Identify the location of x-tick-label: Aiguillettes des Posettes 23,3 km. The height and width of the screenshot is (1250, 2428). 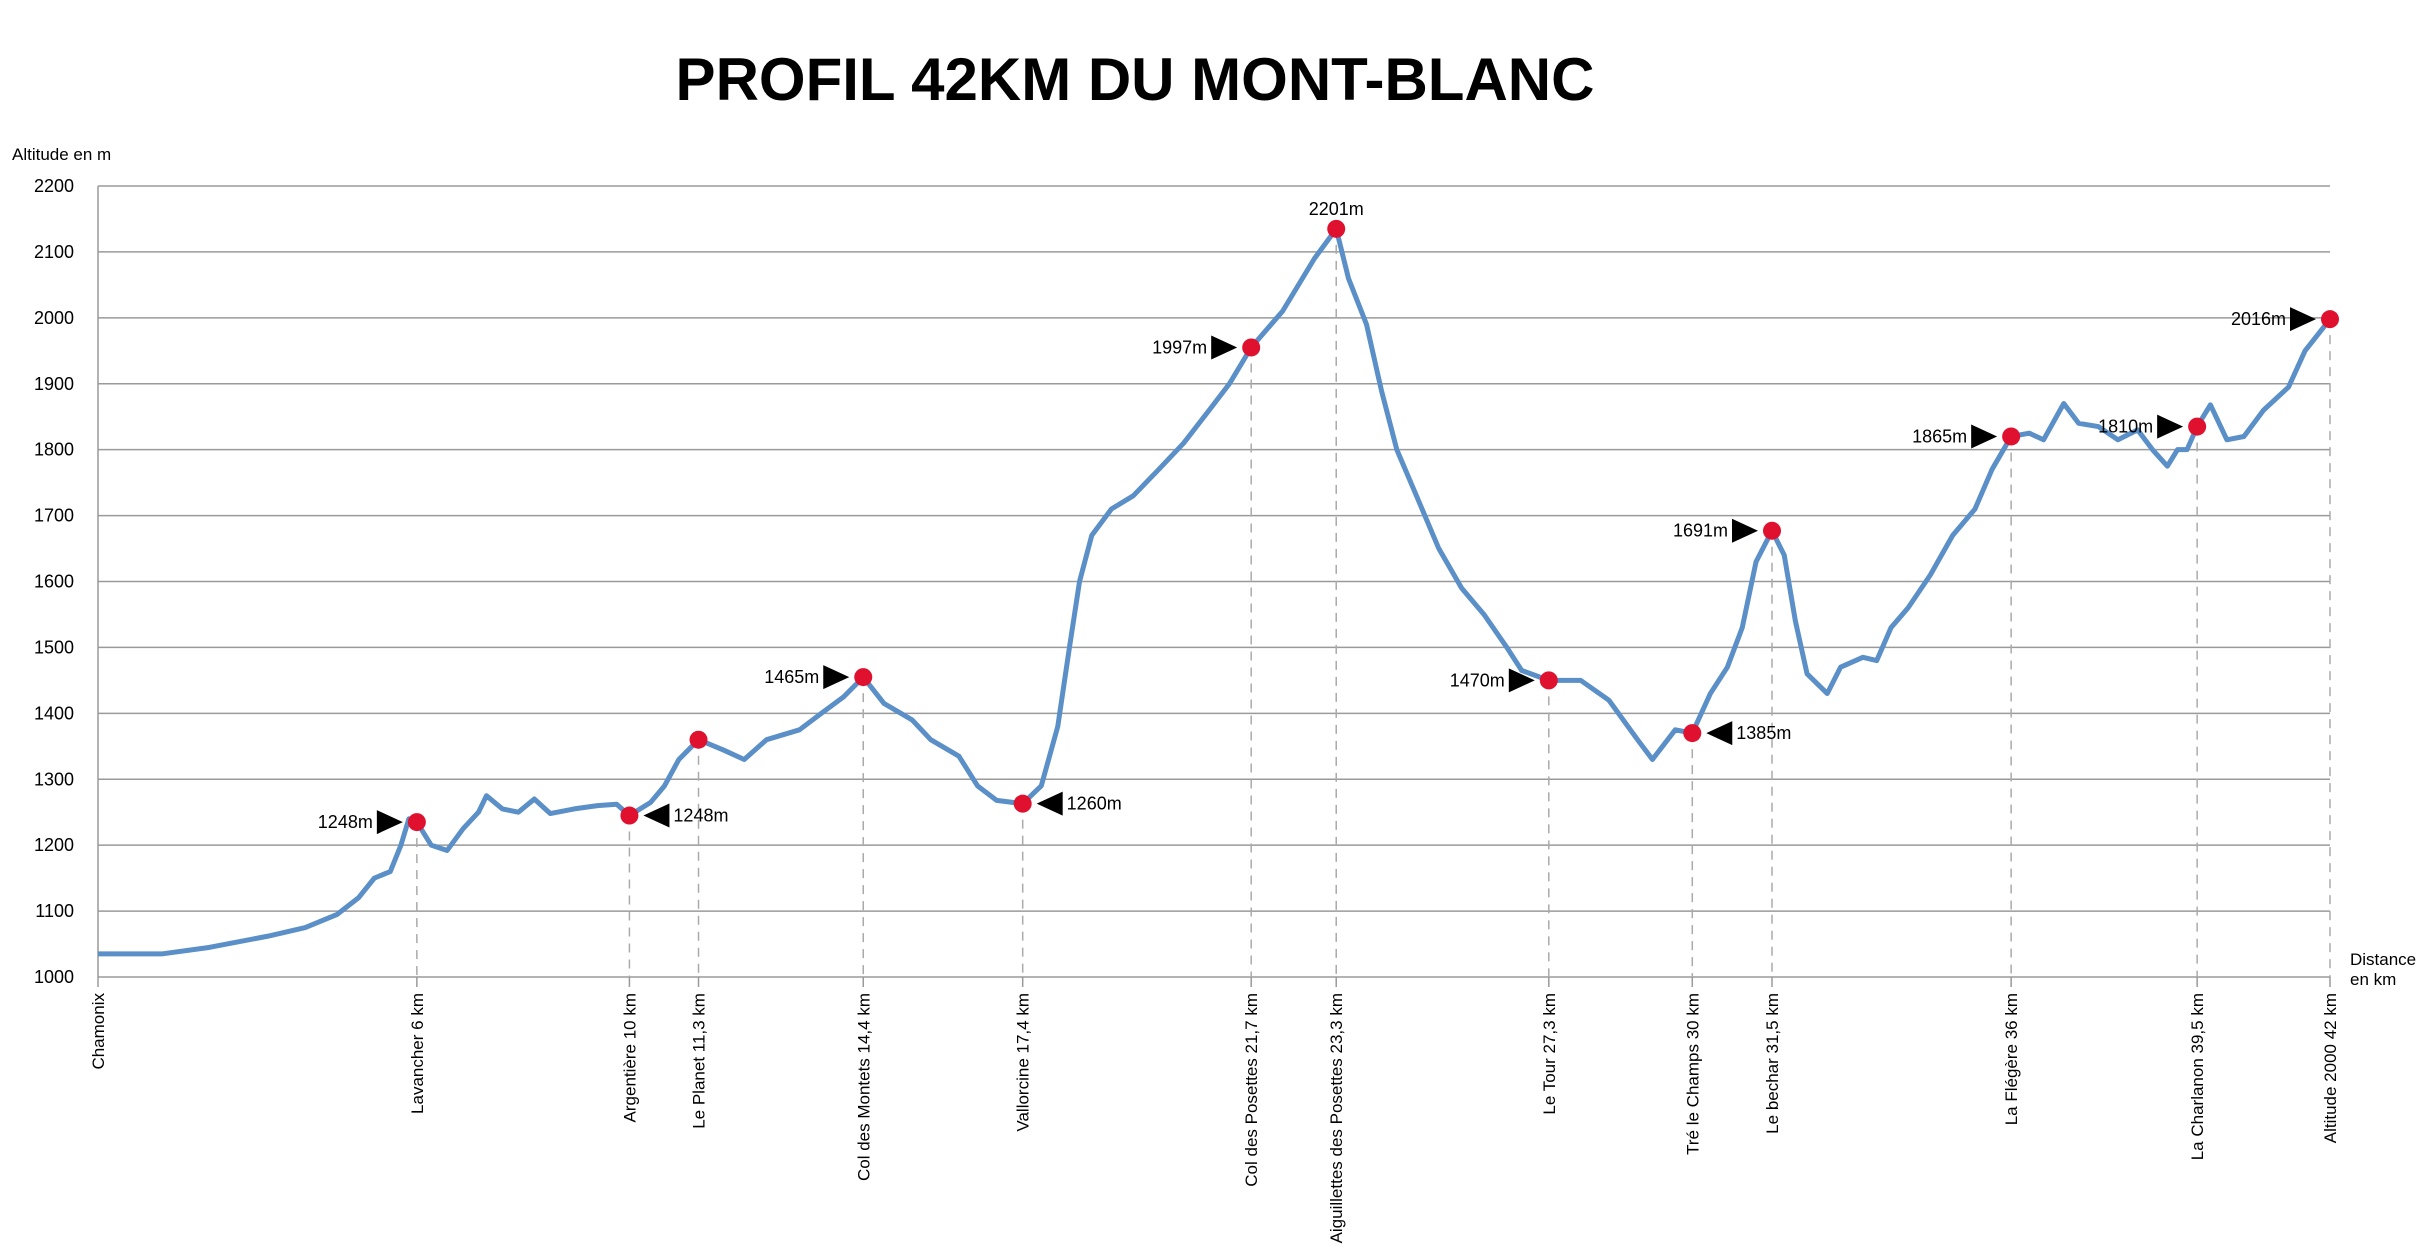
(1336, 1118).